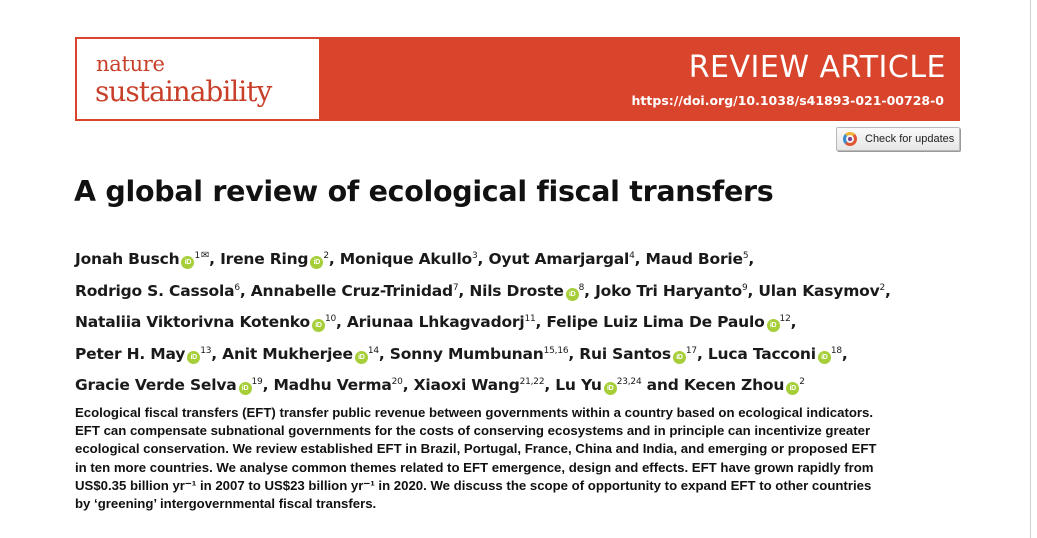 The height and width of the screenshot is (538, 1037). What do you see at coordinates (237, 287) in the screenshot?
I see `affiliation-number: 6` at bounding box center [237, 287].